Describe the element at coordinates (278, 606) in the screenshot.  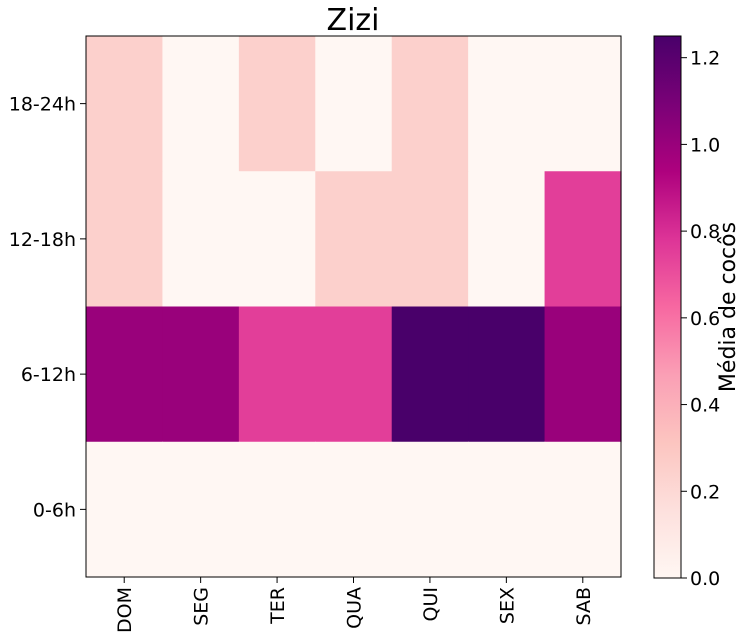
I see `x-tick-label: TER` at that location.